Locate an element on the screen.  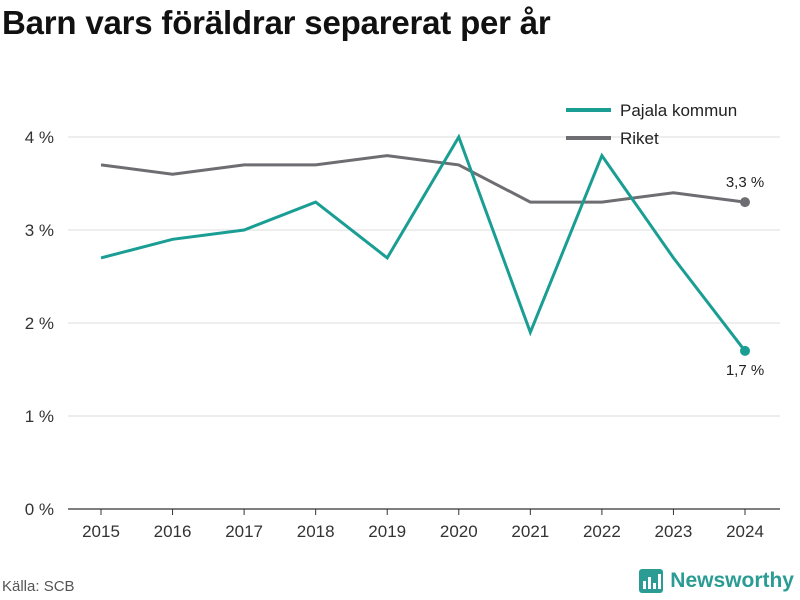
legend: Pajala kommun Riket is located at coordinates (651, 124).